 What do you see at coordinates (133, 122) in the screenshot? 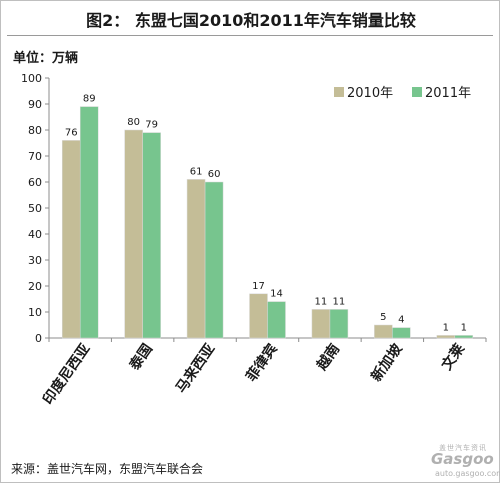
I see `data-label: 80` at bounding box center [133, 122].